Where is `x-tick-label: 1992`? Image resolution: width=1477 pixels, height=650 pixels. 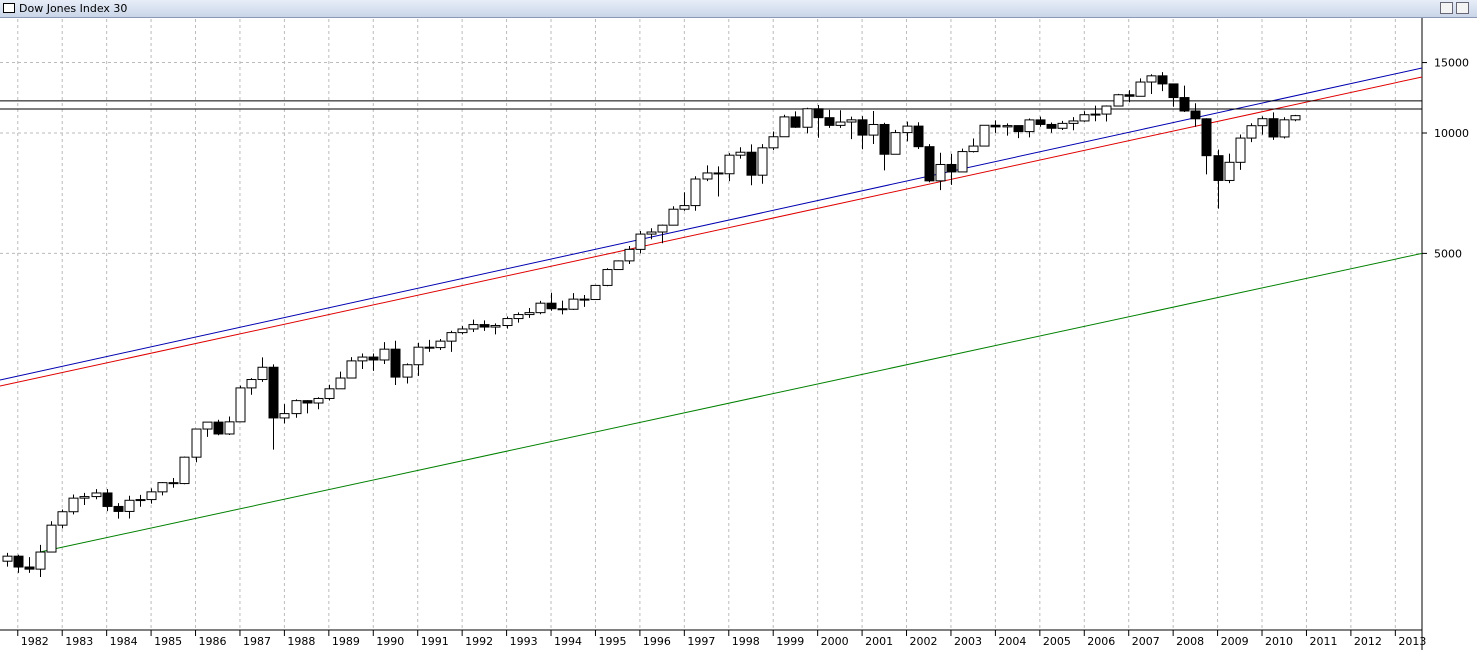
x-tick-label: 1992 is located at coordinates (479, 641).